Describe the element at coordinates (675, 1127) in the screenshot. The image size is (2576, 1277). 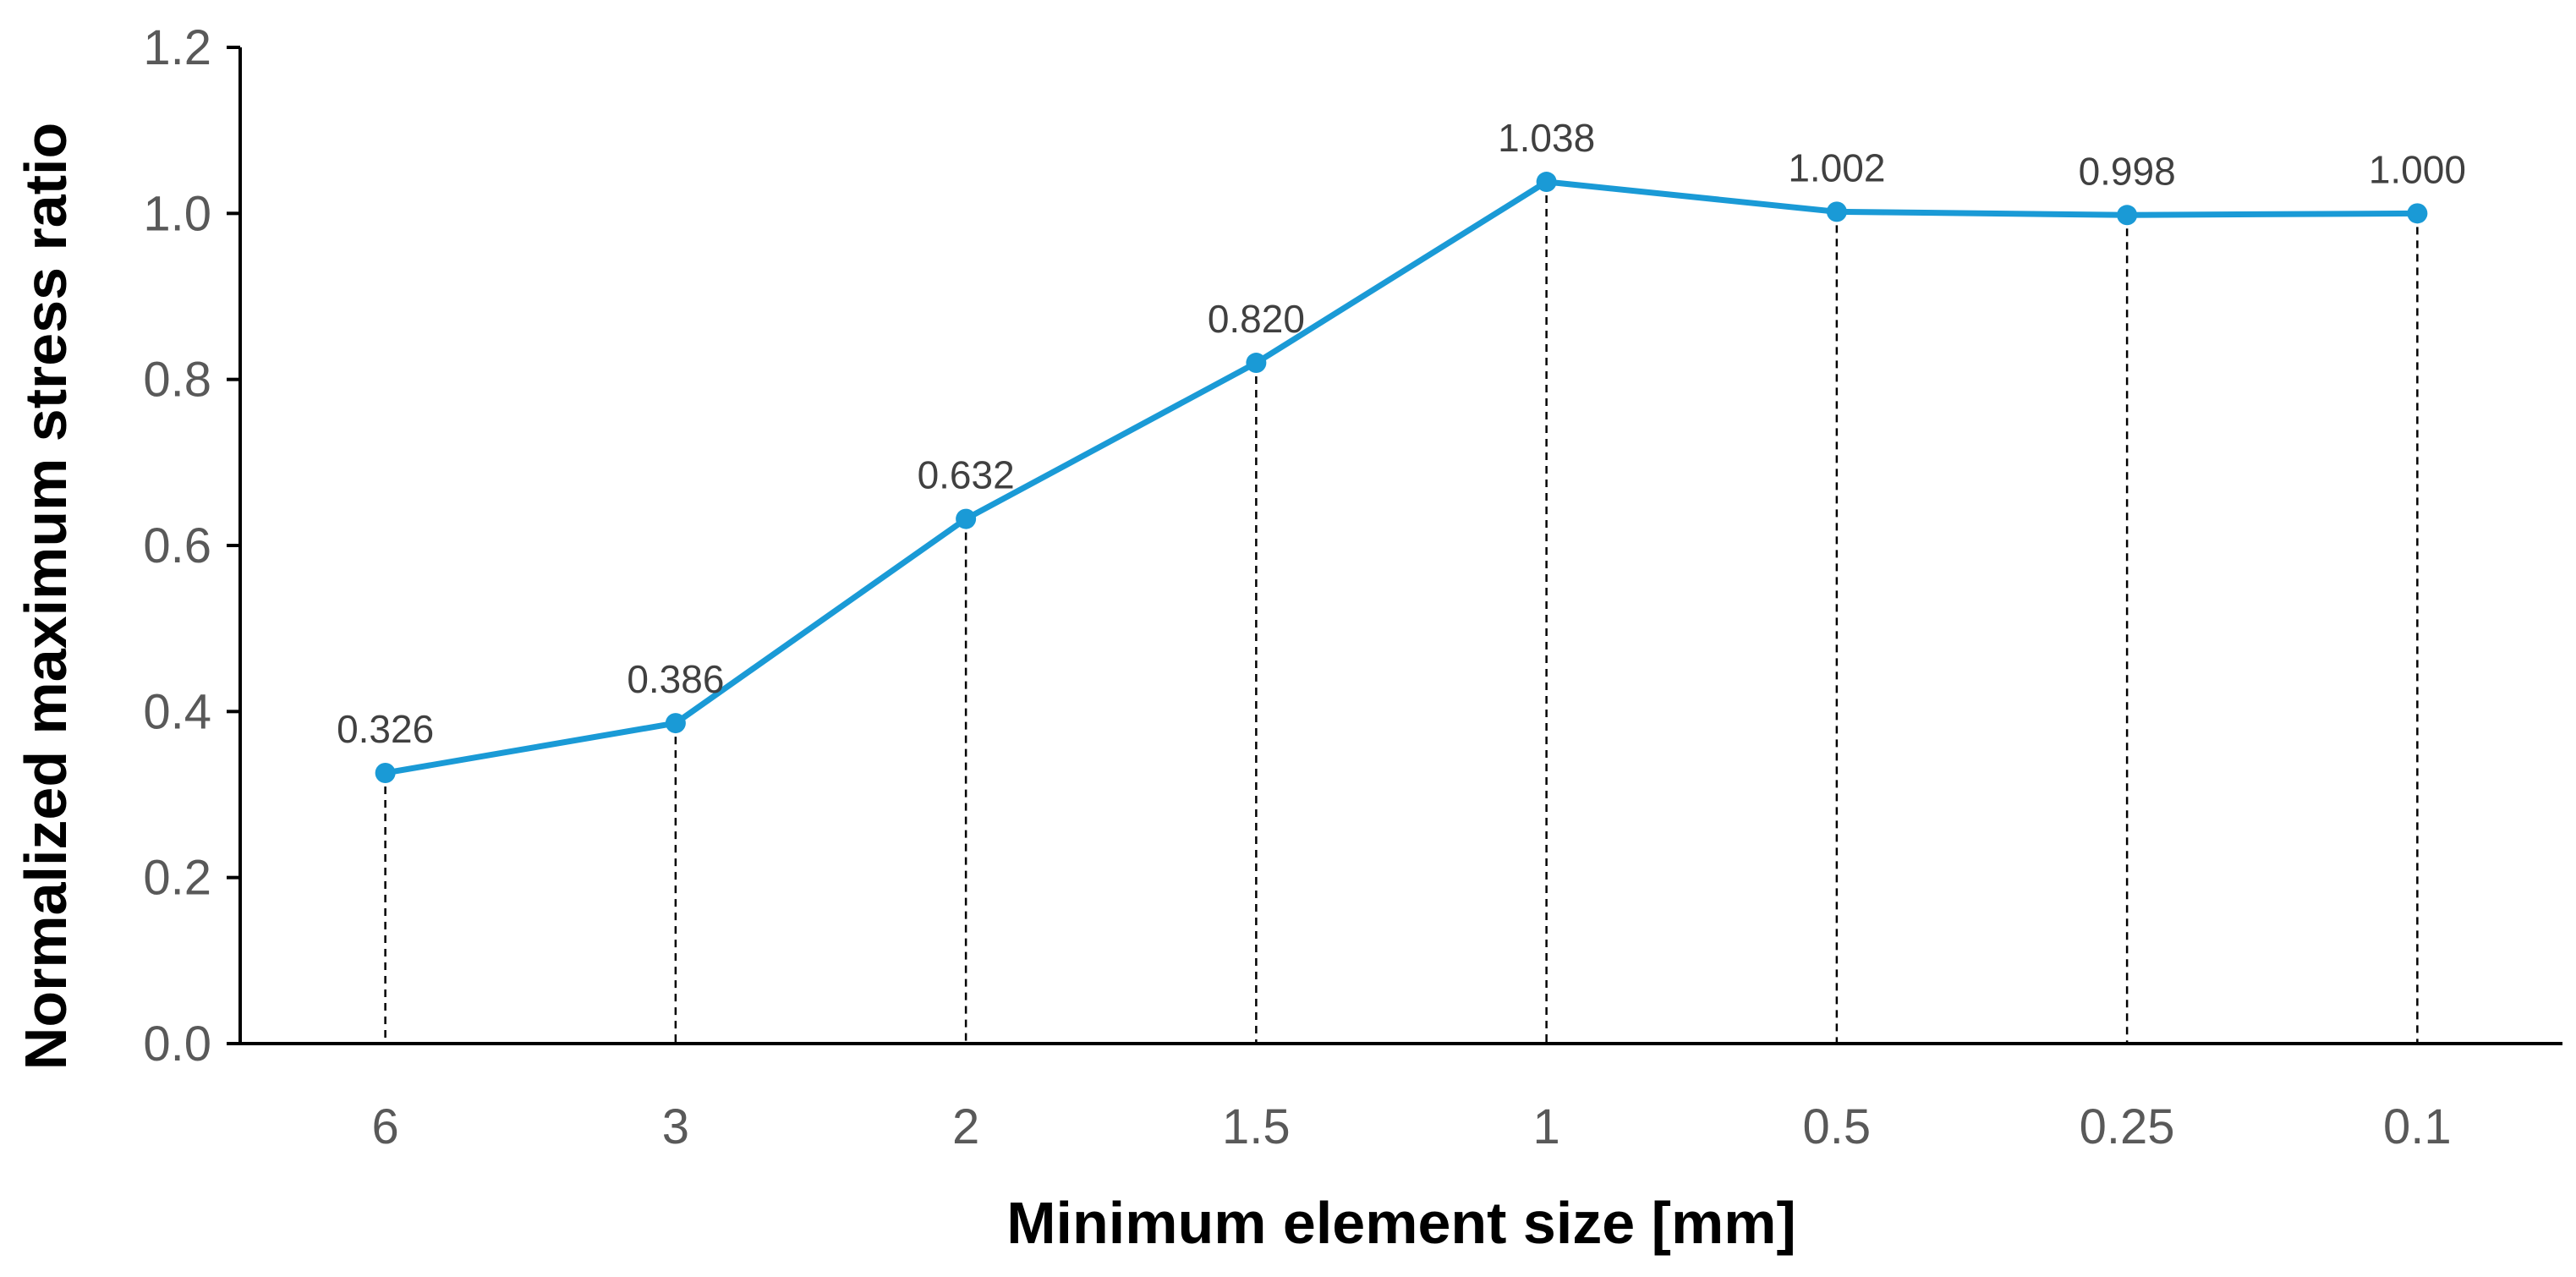
I see `x-tick-label: 3` at that location.